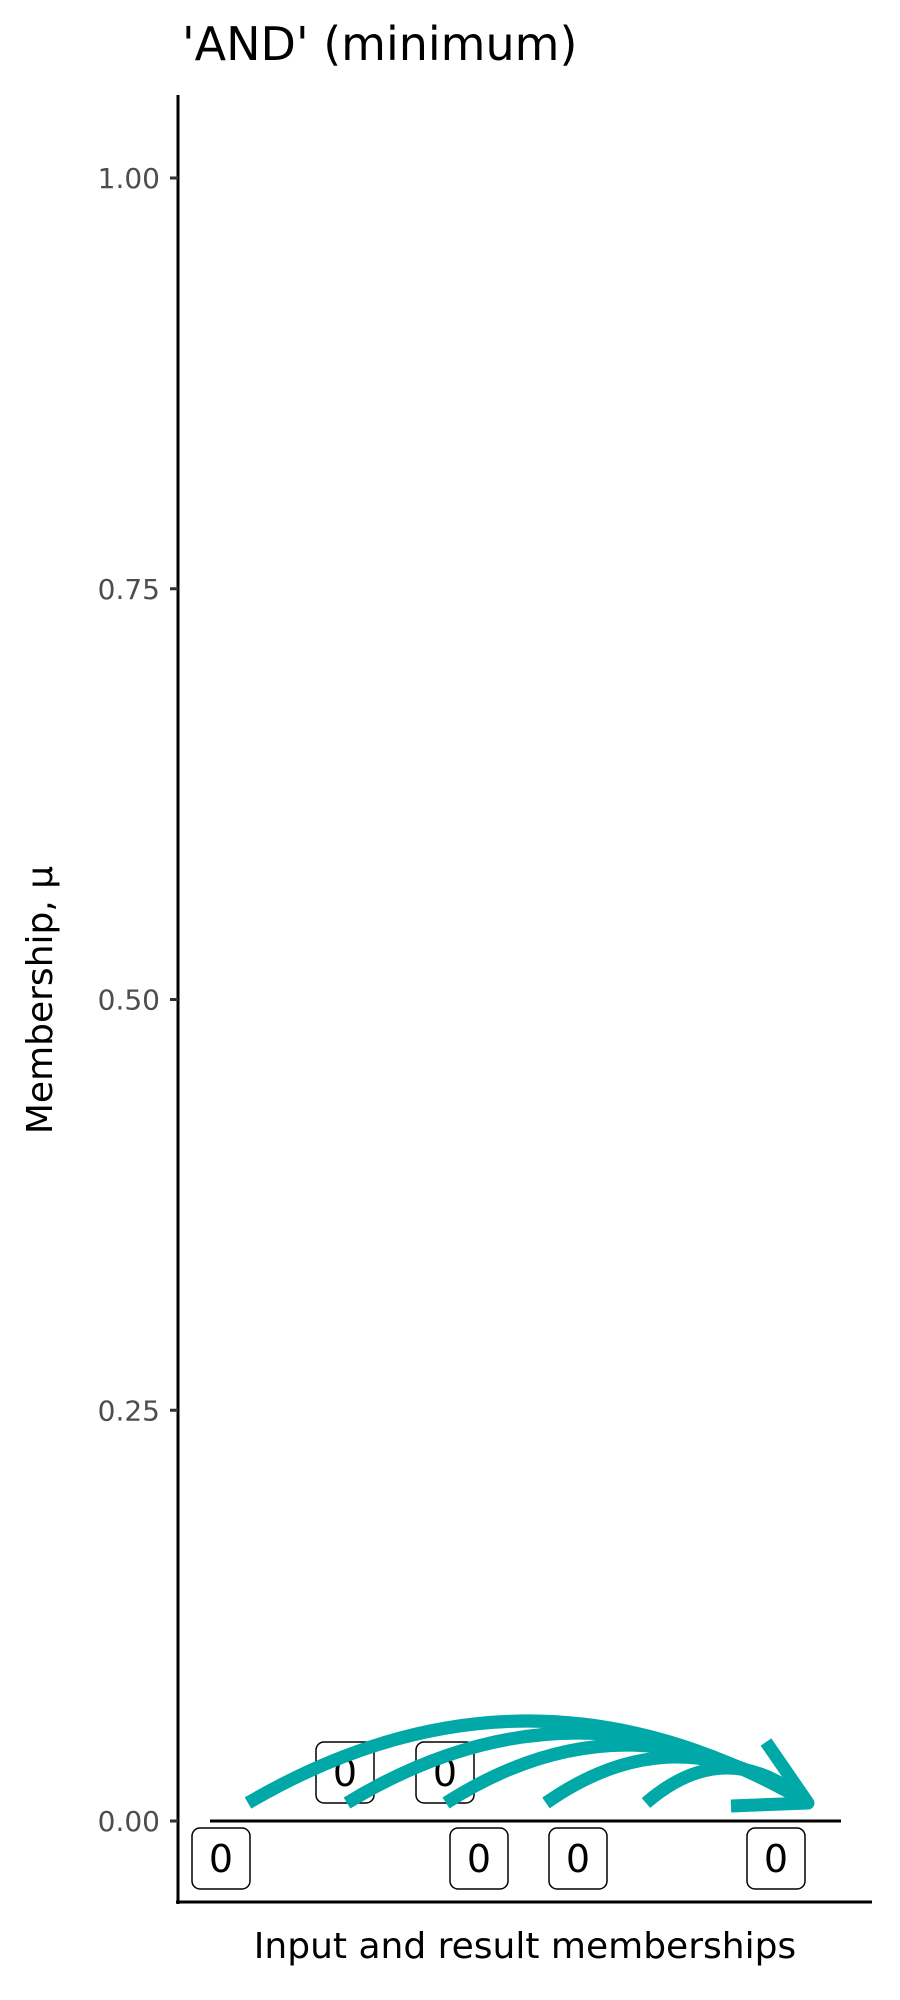  What do you see at coordinates (40, 1000) in the screenshot?
I see `y-axis-title: Membership, μ` at bounding box center [40, 1000].